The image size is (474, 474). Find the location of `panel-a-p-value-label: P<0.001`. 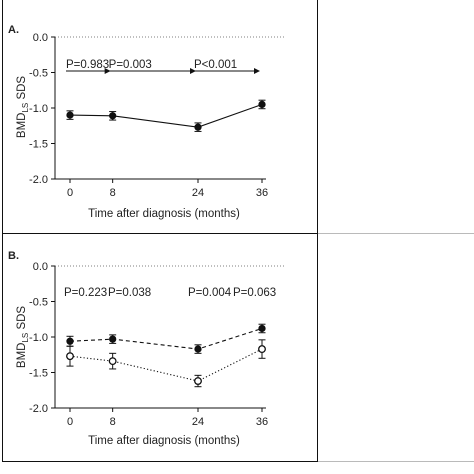

panel-a-p-value-label: P<0.001 is located at coordinates (215, 65).